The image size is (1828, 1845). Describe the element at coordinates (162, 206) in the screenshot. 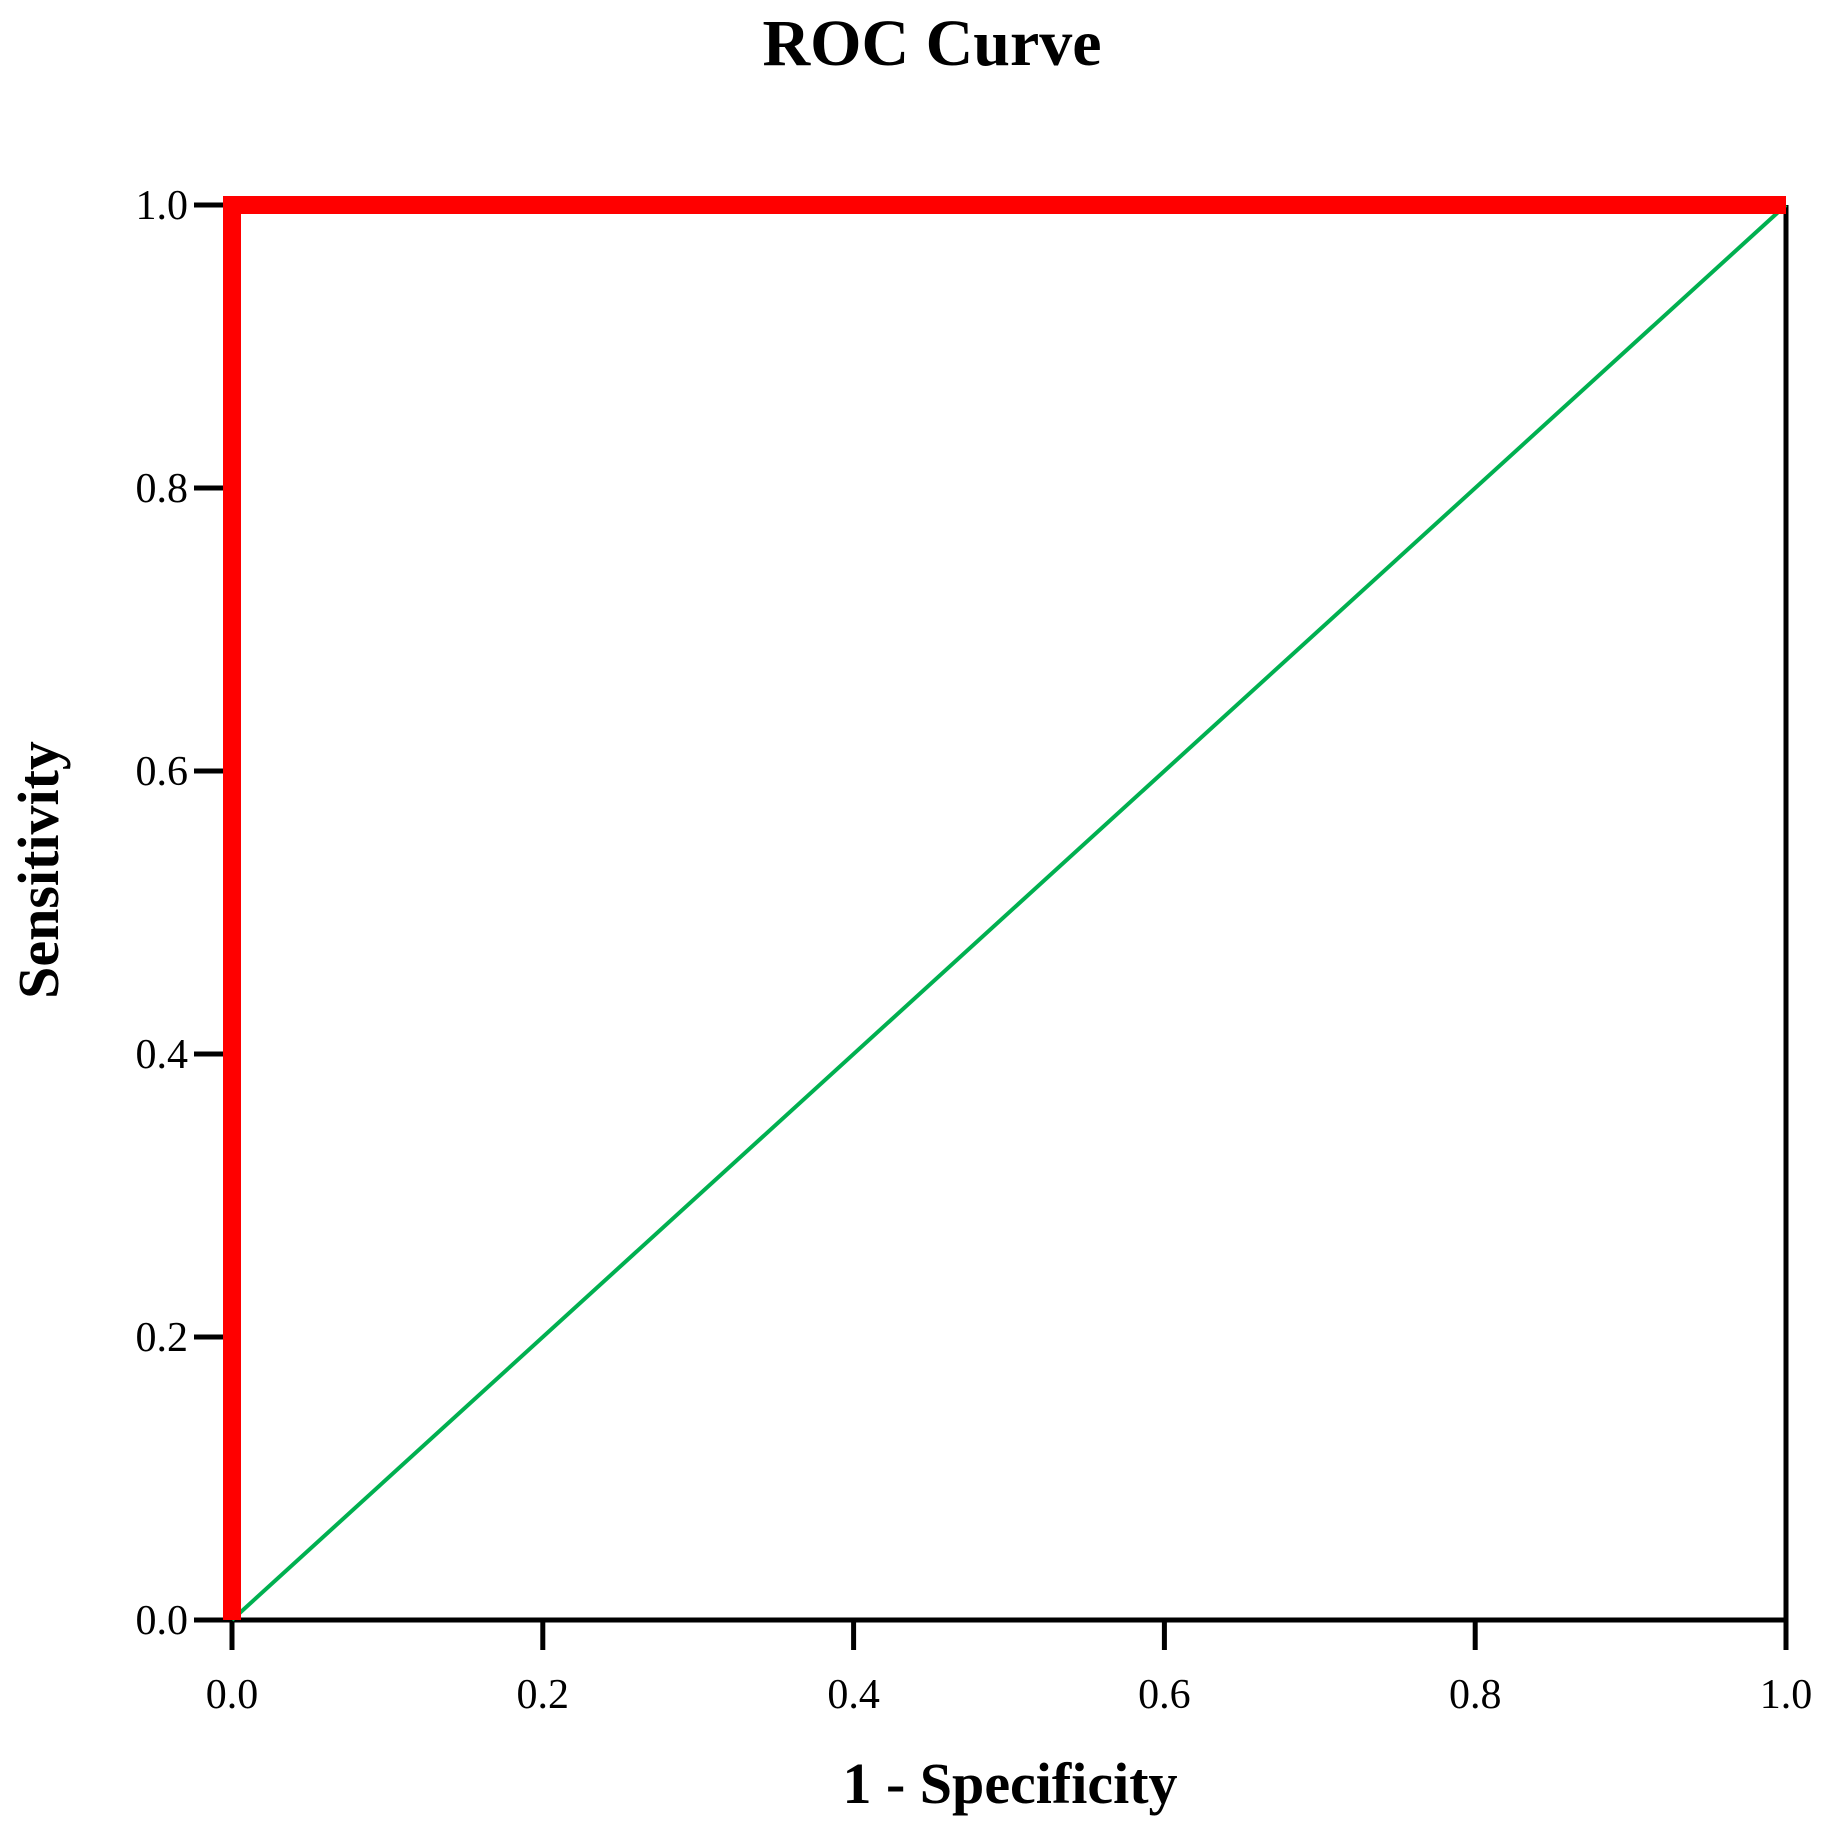

I see `y-tick-label: 1.0` at that location.